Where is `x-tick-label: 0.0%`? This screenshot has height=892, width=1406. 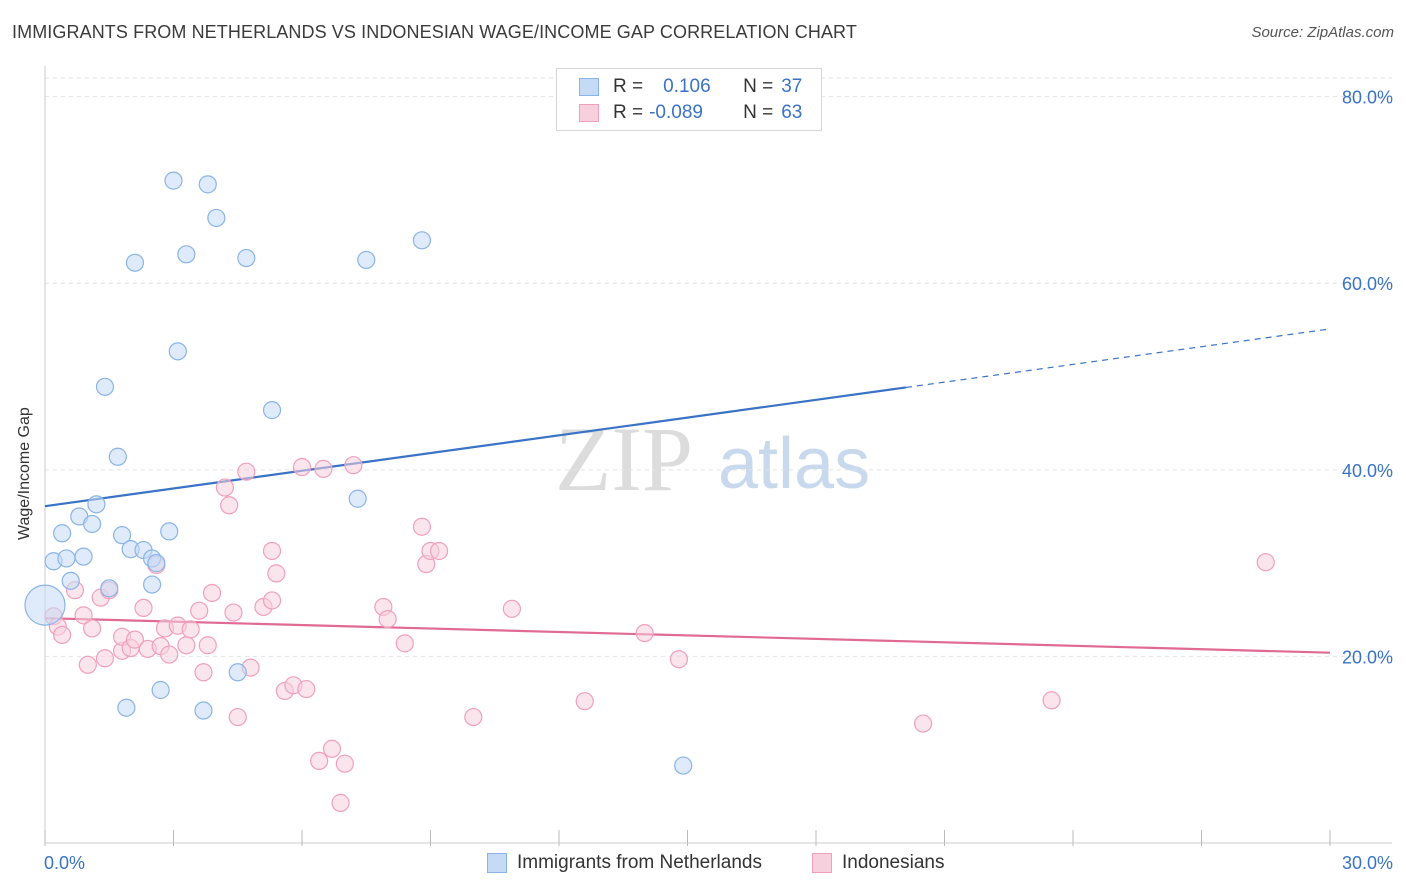 x-tick-label: 0.0% is located at coordinates (64, 863).